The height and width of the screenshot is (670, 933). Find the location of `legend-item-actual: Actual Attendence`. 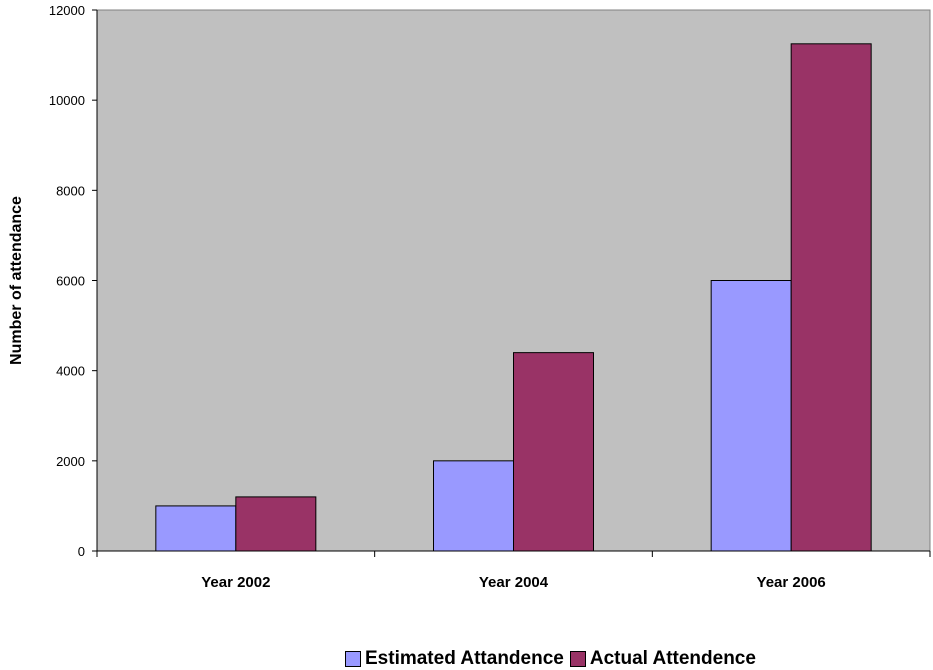

legend-item-actual: Actual Attendence is located at coordinates (662, 659).